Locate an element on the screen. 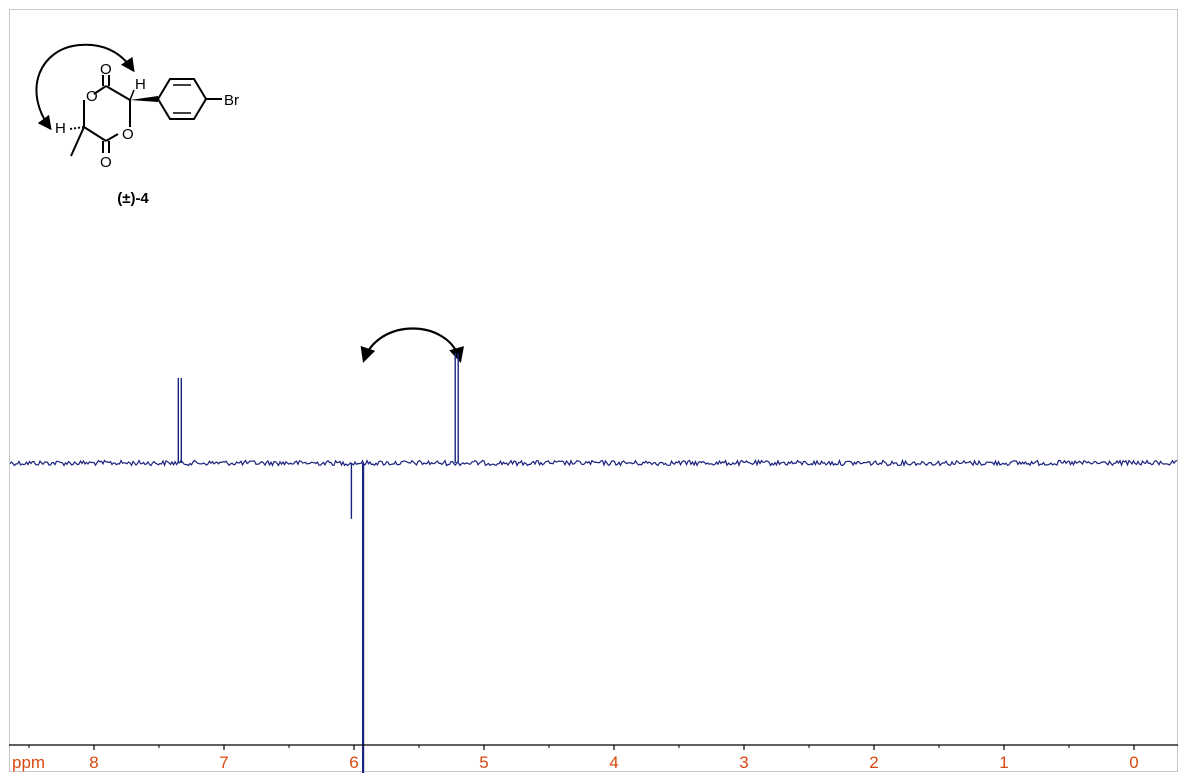 The image size is (1179, 774). structure-noe-arrow is located at coordinates (85, 87).